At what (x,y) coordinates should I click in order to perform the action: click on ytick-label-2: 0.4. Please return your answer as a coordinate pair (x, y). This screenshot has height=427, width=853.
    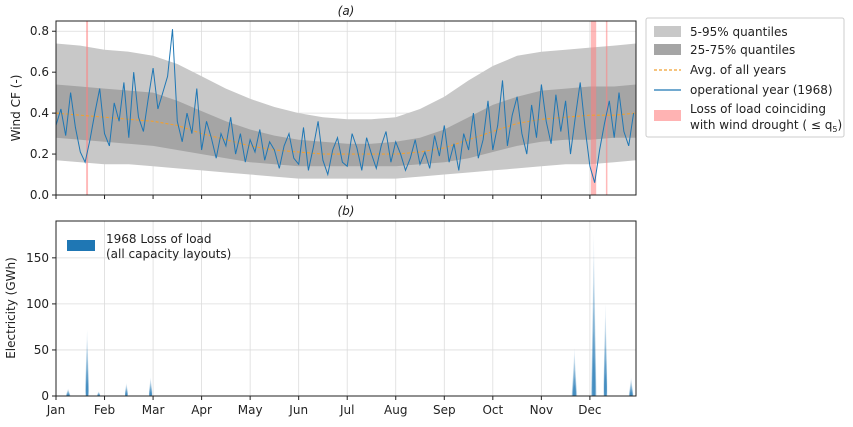
    Looking at the image, I should click on (39, 113).